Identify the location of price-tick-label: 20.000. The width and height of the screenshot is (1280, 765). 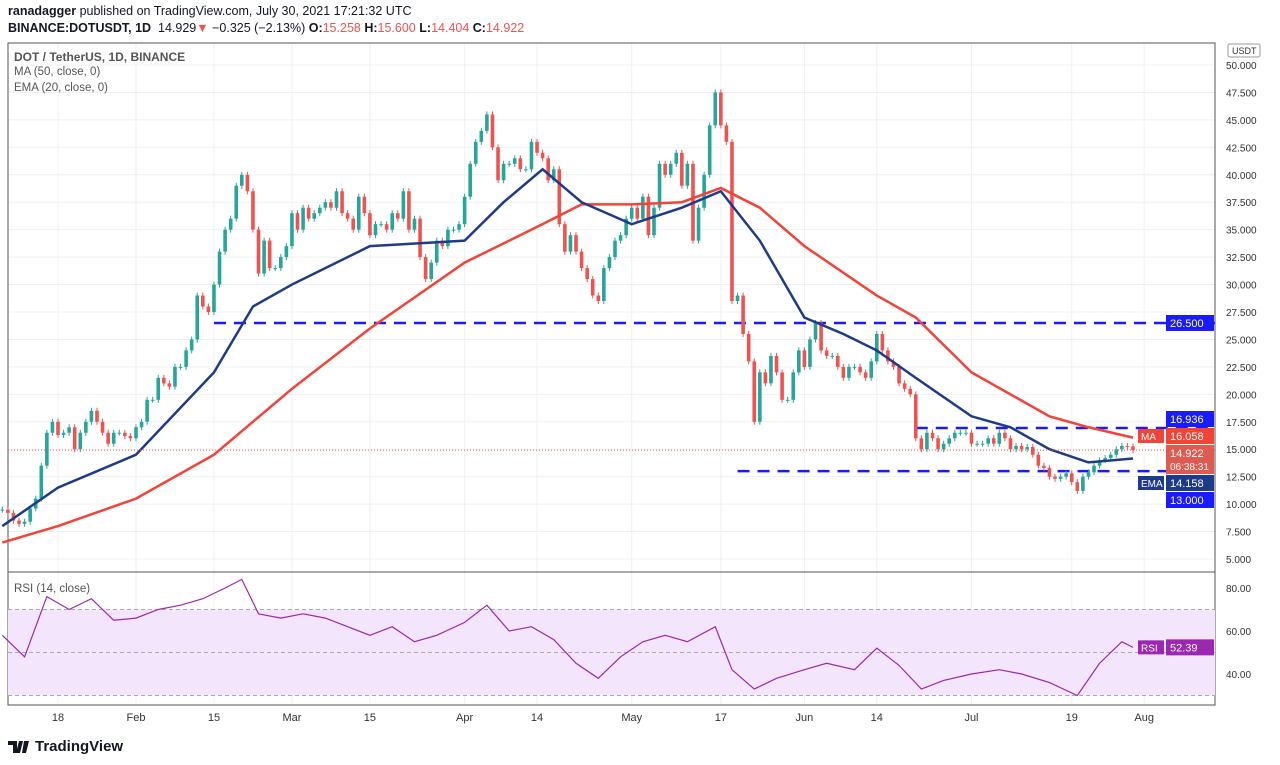
(1241, 395).